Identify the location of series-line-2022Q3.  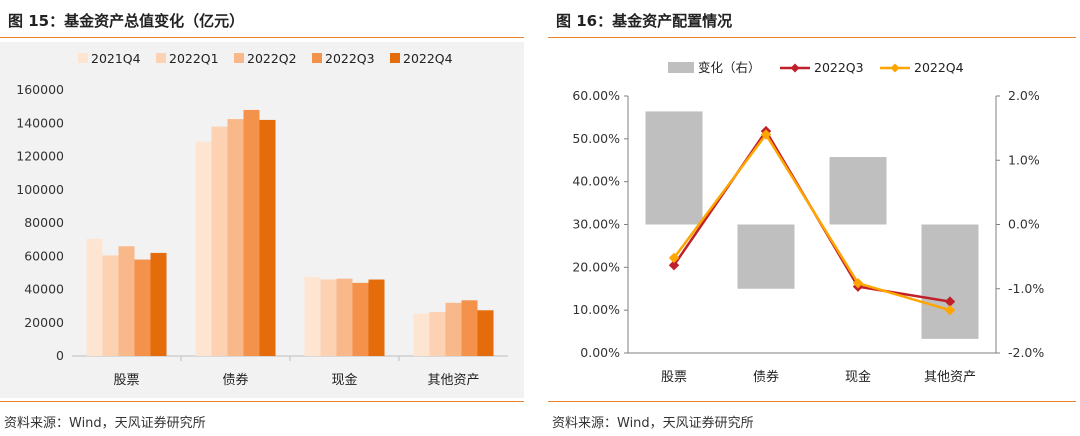
(811, 215).